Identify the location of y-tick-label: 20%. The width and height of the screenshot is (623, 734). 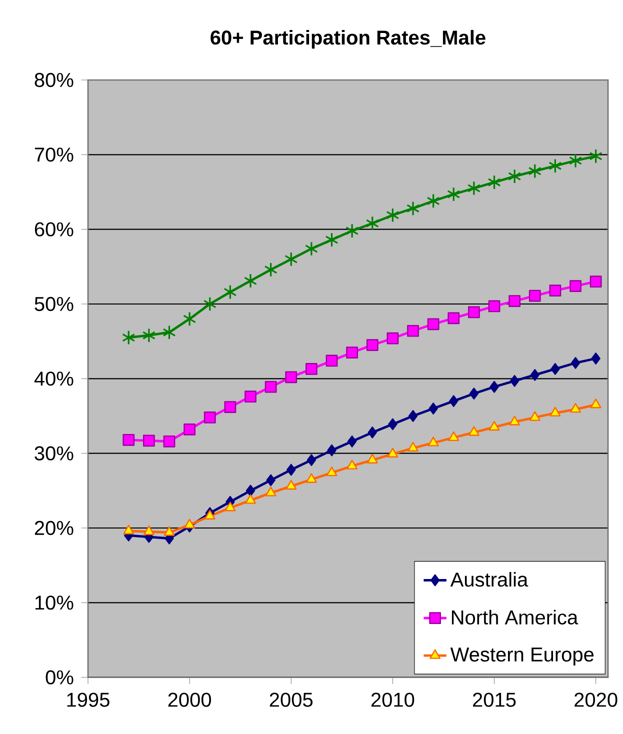
(54, 528).